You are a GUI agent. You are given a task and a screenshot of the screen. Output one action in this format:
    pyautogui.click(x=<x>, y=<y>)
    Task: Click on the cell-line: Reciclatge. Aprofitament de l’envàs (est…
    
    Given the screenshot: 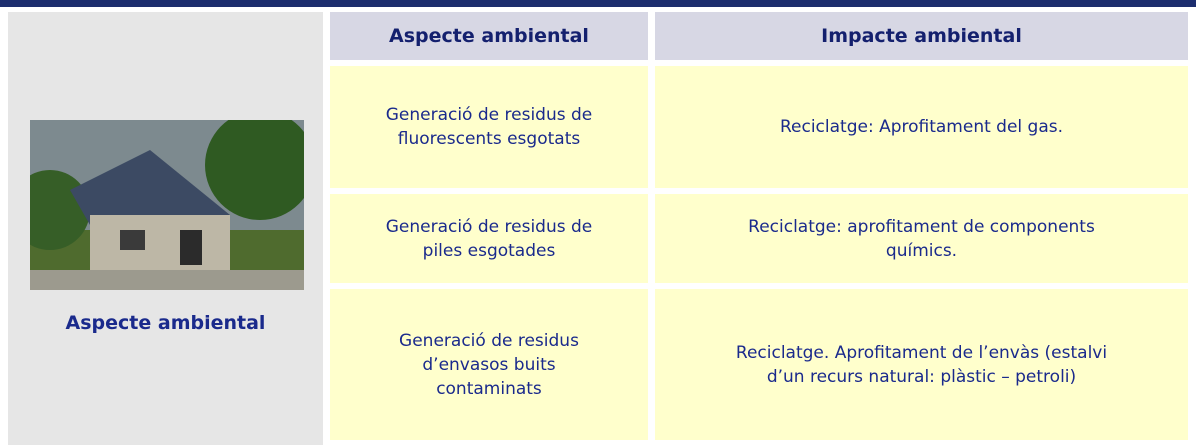 What is the action you would take?
    pyautogui.click(x=921, y=352)
    